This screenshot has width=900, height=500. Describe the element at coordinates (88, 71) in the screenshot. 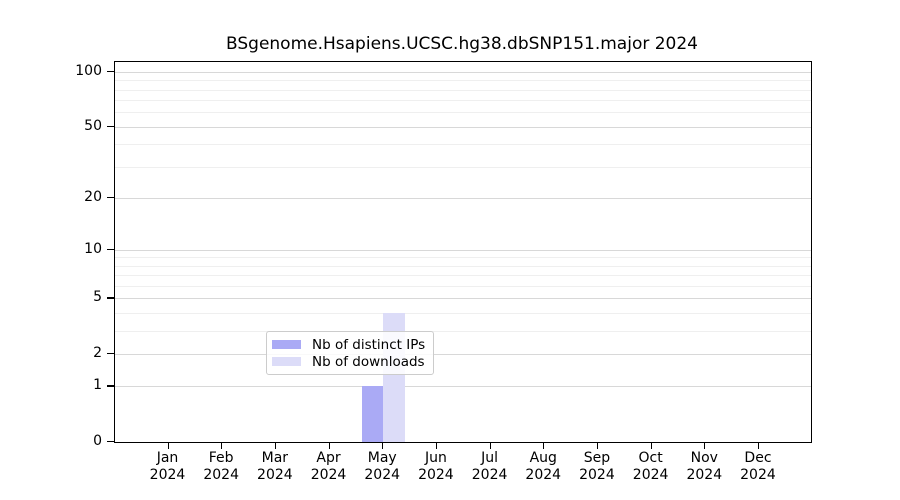

I see `y-tick-label: 100` at that location.